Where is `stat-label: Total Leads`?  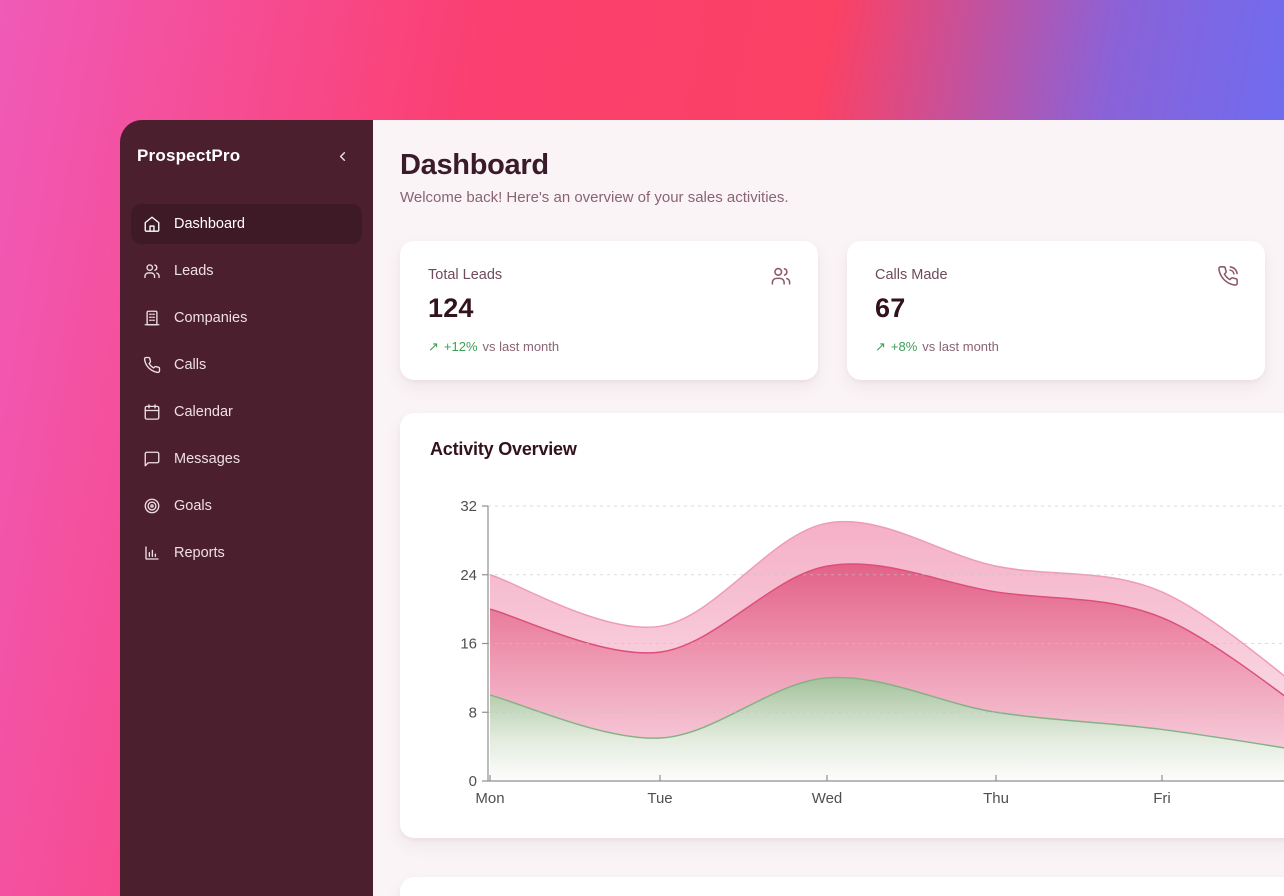 stat-label: Total Leads is located at coordinates (465, 274).